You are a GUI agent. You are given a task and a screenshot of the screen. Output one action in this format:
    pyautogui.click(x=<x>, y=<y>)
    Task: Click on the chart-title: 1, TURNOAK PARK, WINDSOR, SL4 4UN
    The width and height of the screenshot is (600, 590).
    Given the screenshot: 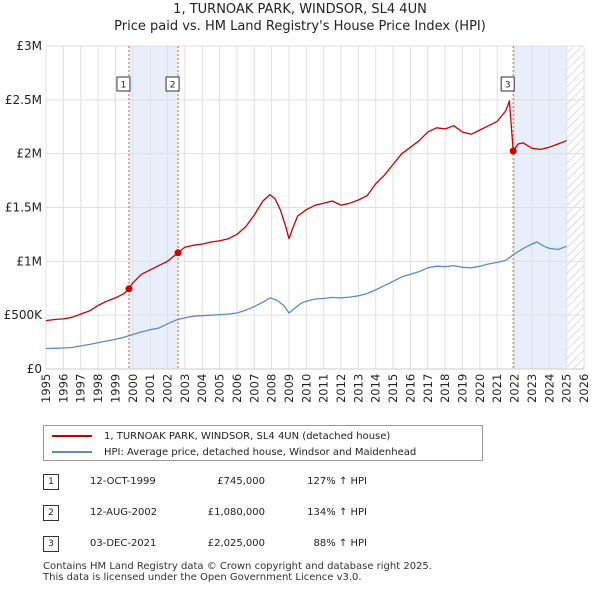 What is the action you would take?
    pyautogui.click(x=300, y=9)
    